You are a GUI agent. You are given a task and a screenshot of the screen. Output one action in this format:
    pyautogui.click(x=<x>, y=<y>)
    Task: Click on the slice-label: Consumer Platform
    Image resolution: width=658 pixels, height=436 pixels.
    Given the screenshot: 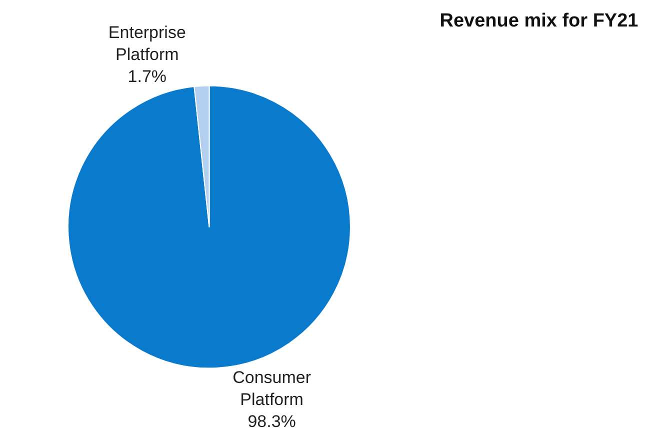 What is the action you would take?
    pyautogui.click(x=272, y=388)
    